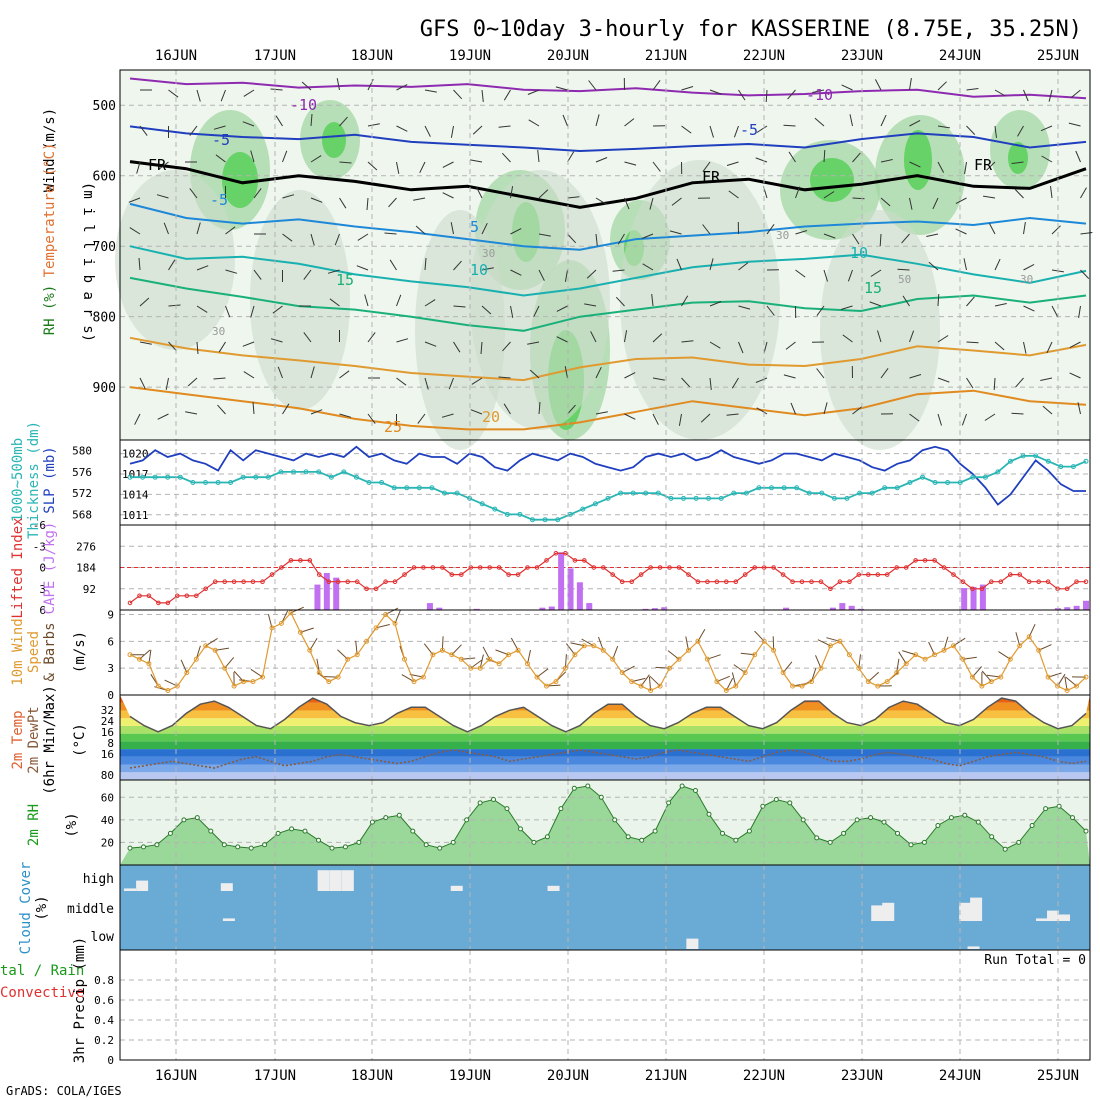 Image resolution: width=1100 pixels, height=1100 pixels. Describe the element at coordinates (568, 1076) in the screenshot. I see `day-label-bottom: 20JUN` at that location.